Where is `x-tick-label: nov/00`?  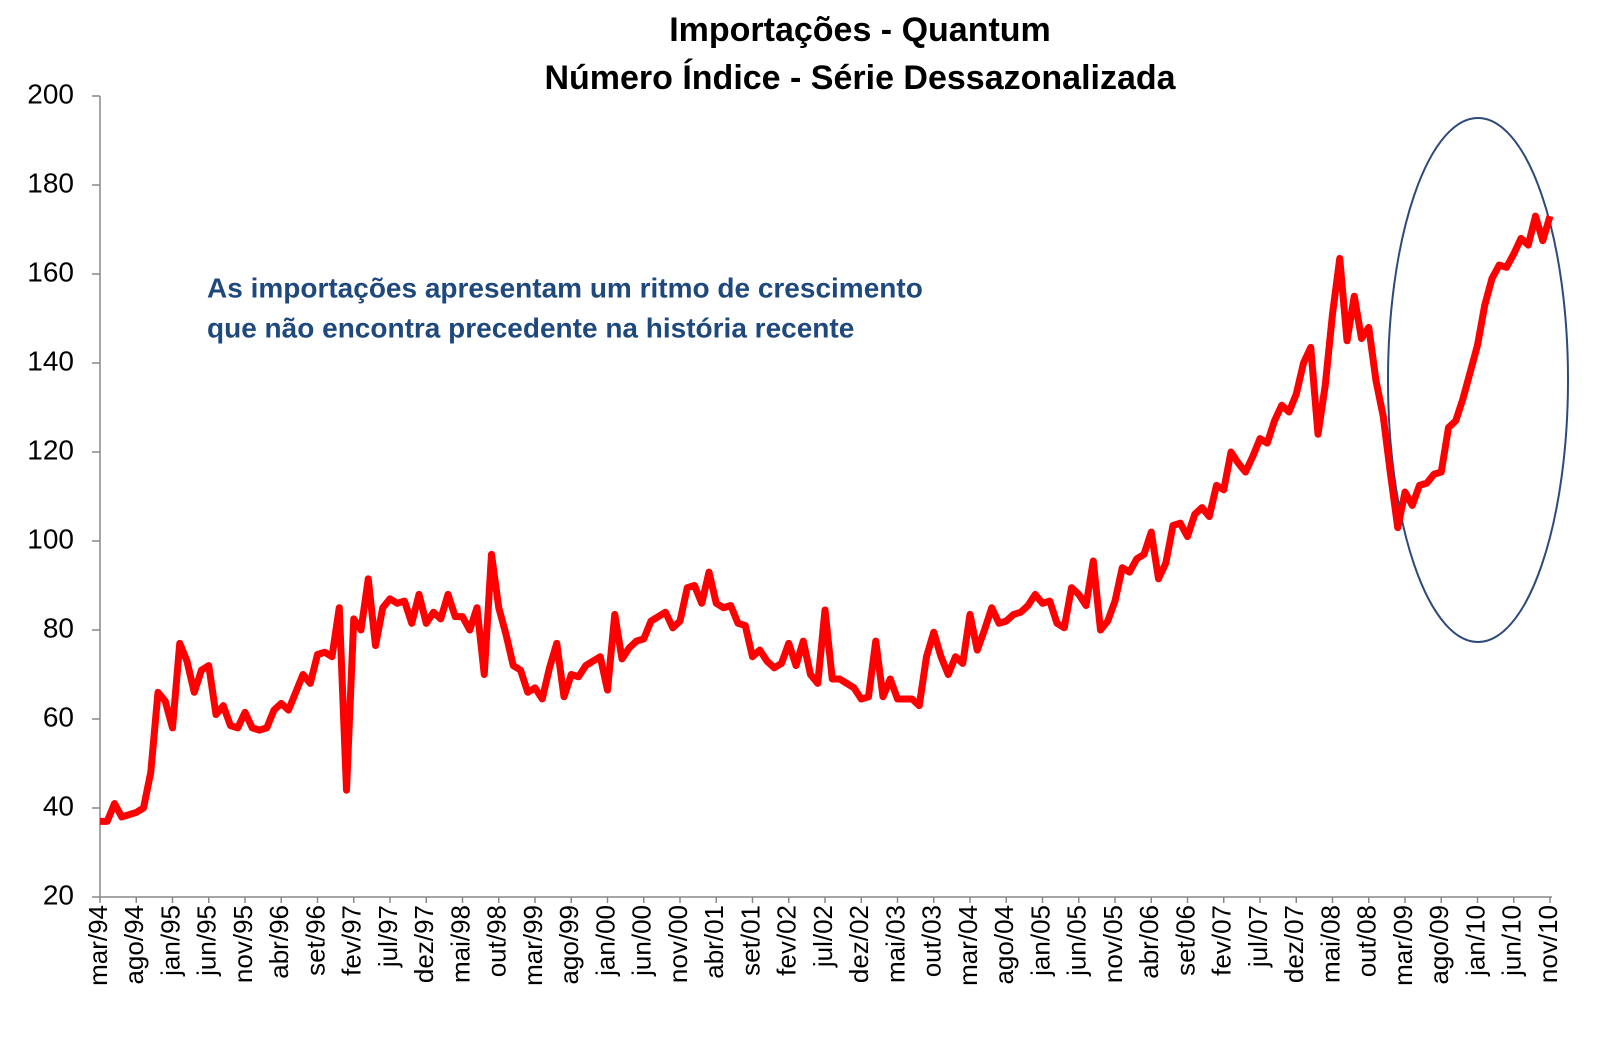
x-tick-label: nov/00 is located at coordinates (678, 944).